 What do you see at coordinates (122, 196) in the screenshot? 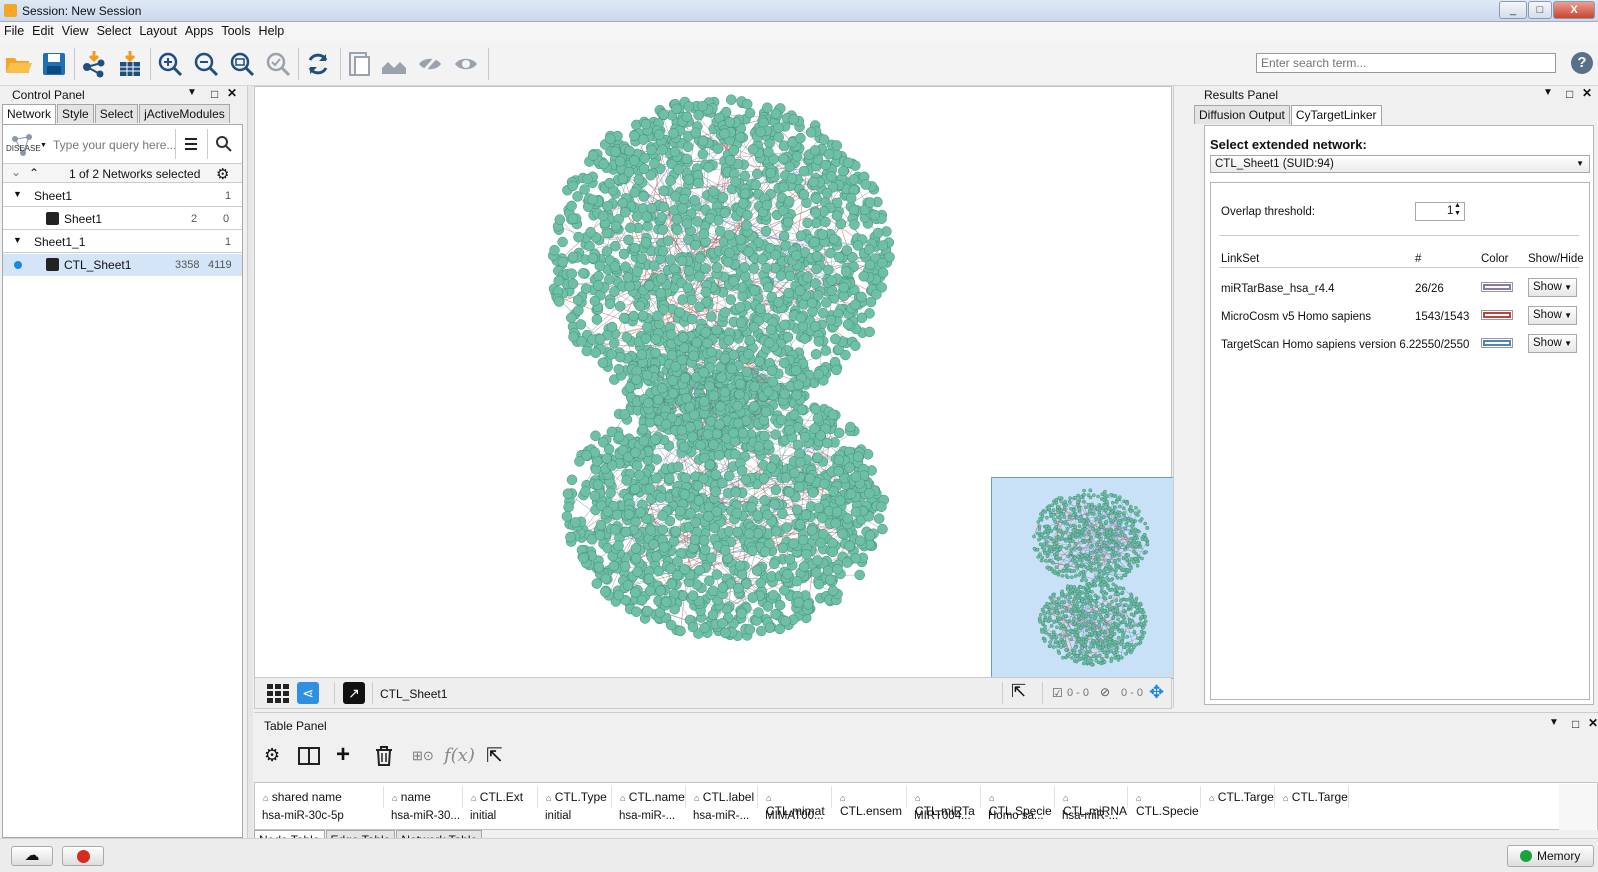
I see `network-collection: ▼ Sheet1 1` at bounding box center [122, 196].